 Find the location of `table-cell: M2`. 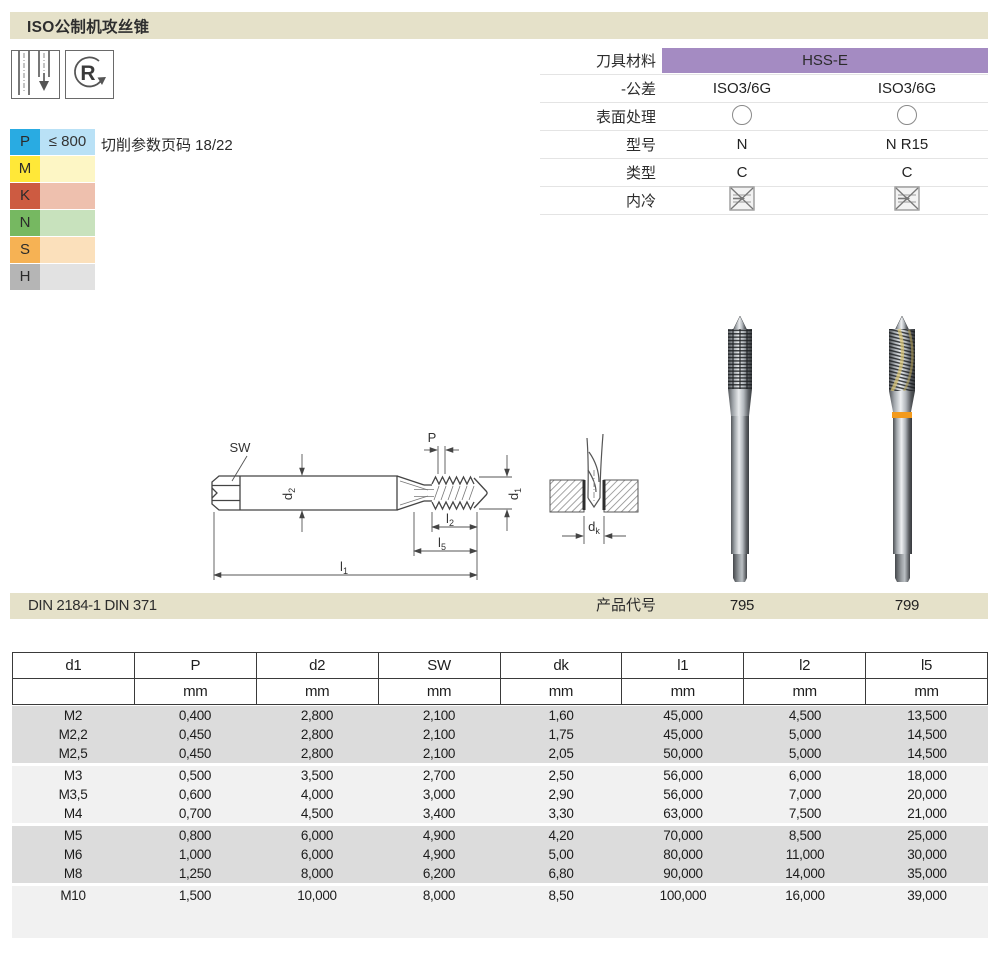

table-cell: M2 is located at coordinates (73, 715).